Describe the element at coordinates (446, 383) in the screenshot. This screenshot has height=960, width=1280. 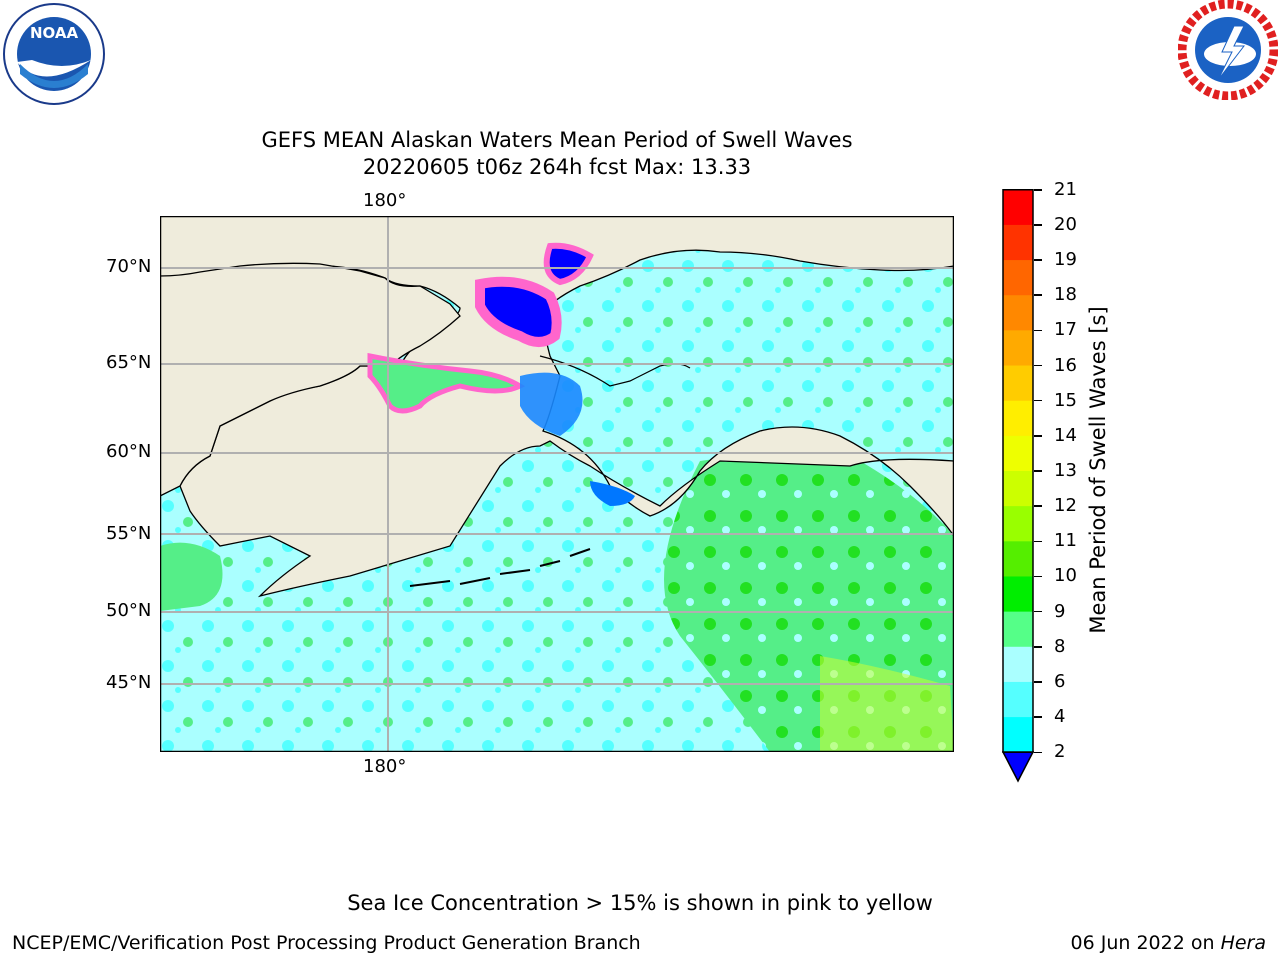
I see `sea-ice-bering-north` at that location.